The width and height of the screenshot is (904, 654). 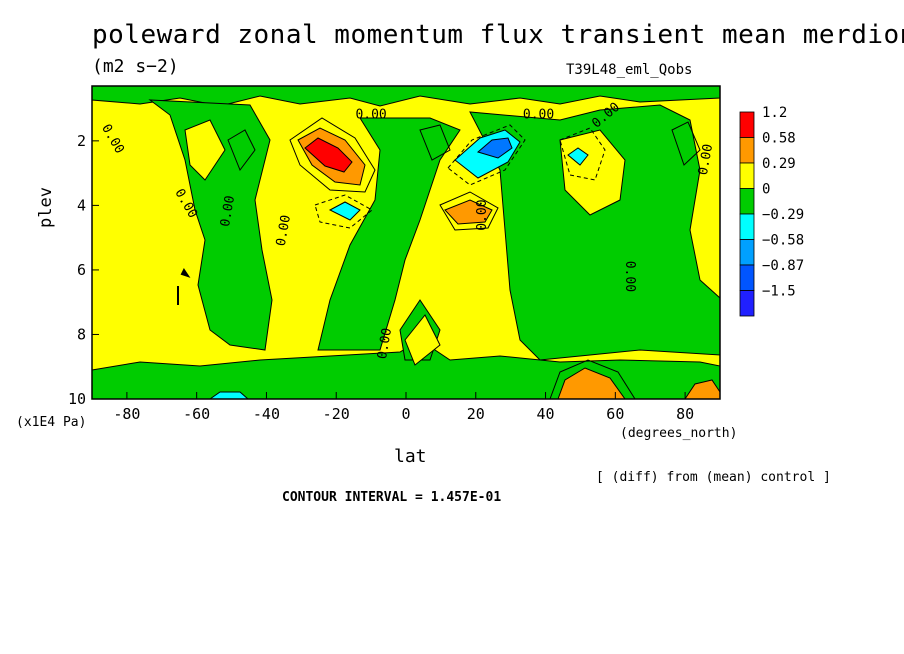 What do you see at coordinates (685, 414) in the screenshot?
I see `x-tick-label: 80` at bounding box center [685, 414].